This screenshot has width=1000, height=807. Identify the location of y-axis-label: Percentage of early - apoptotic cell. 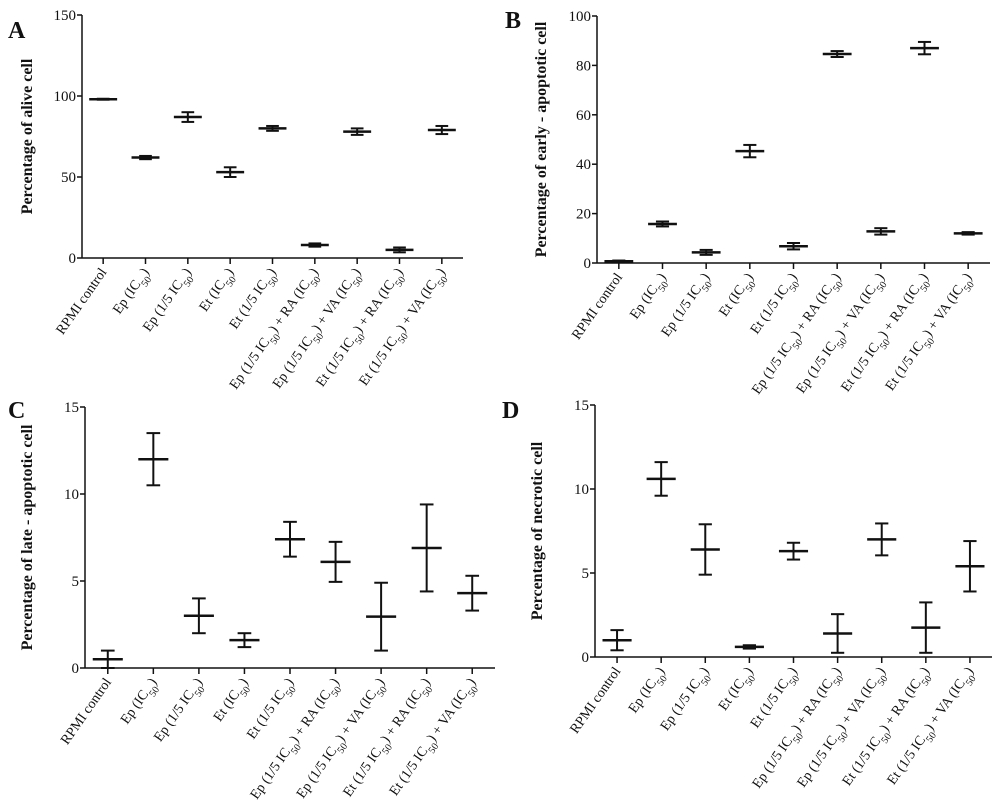
(541, 139).